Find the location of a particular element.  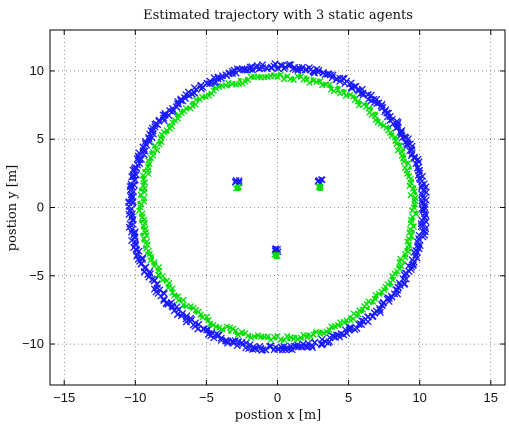

x-tick-label: −5 is located at coordinates (206, 397).